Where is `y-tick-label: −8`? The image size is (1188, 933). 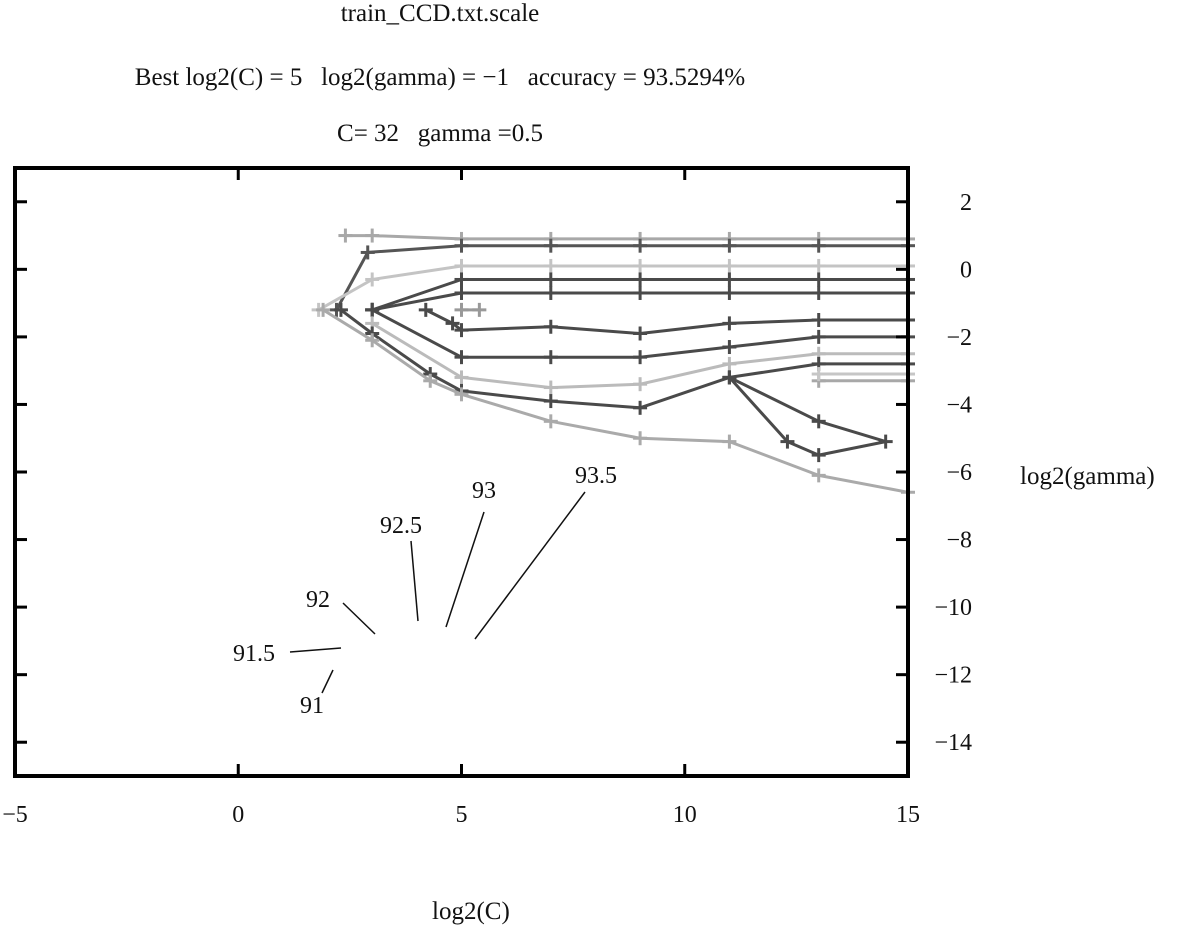
y-tick-label: −8 is located at coordinates (959, 541).